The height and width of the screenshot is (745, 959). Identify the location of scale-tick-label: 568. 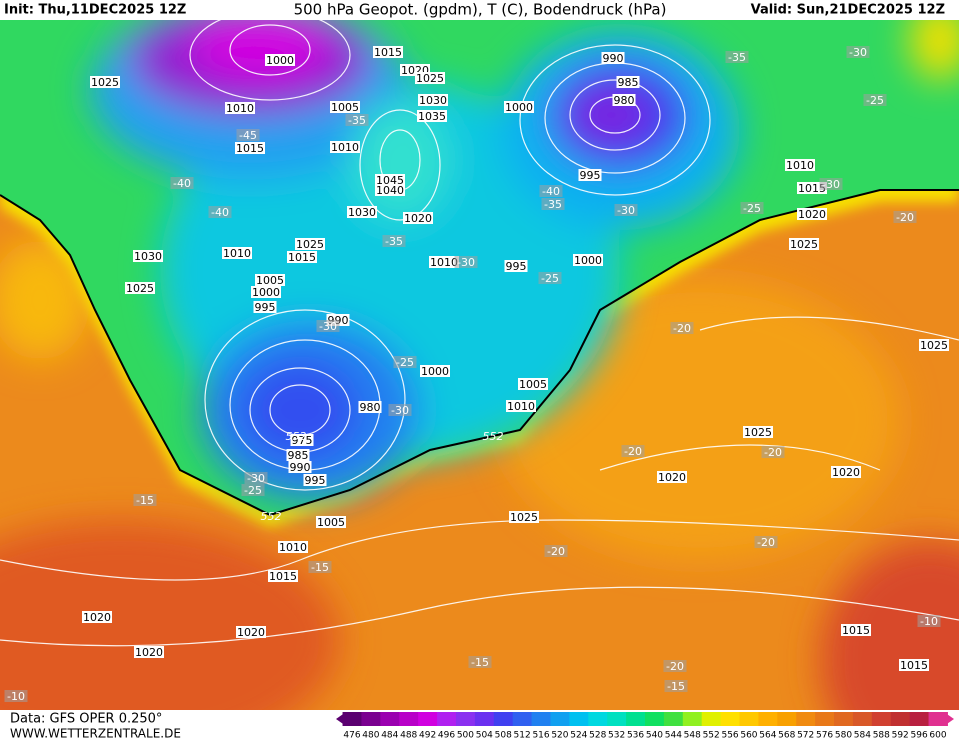
(786, 736).